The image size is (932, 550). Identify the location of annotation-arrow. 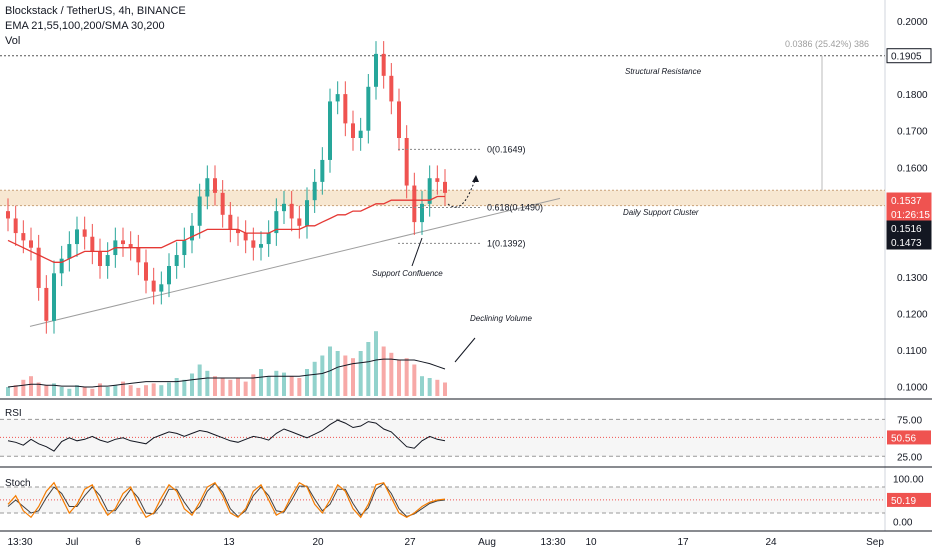
(417, 252).